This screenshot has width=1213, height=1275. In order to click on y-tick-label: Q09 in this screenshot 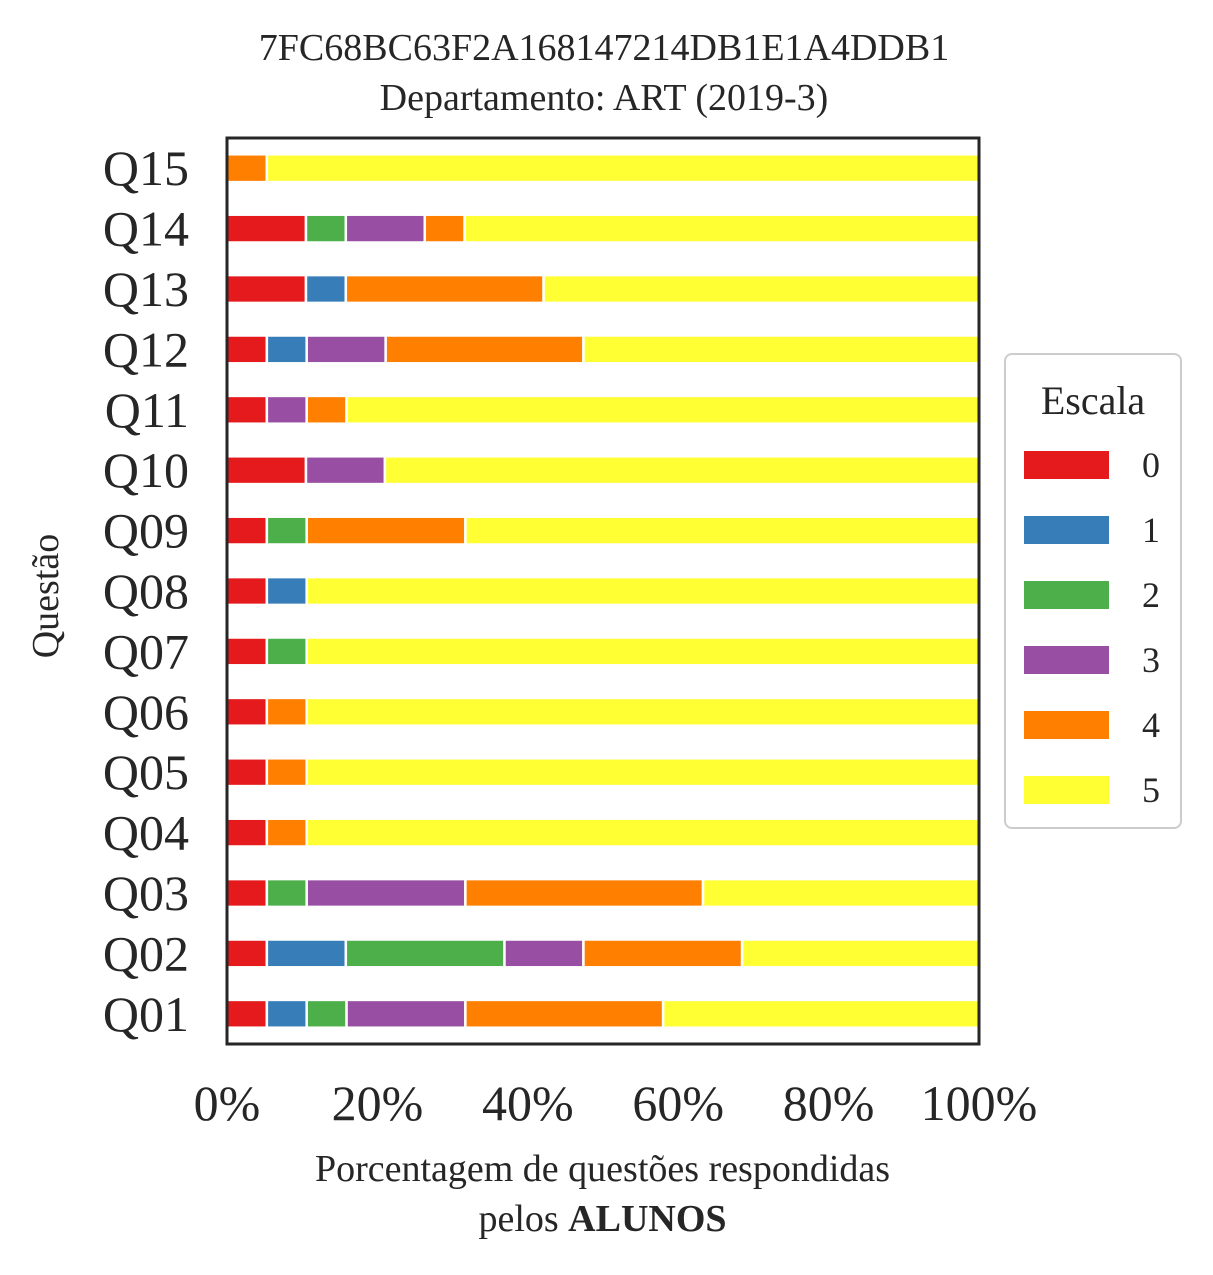, I will do `click(146, 531)`.